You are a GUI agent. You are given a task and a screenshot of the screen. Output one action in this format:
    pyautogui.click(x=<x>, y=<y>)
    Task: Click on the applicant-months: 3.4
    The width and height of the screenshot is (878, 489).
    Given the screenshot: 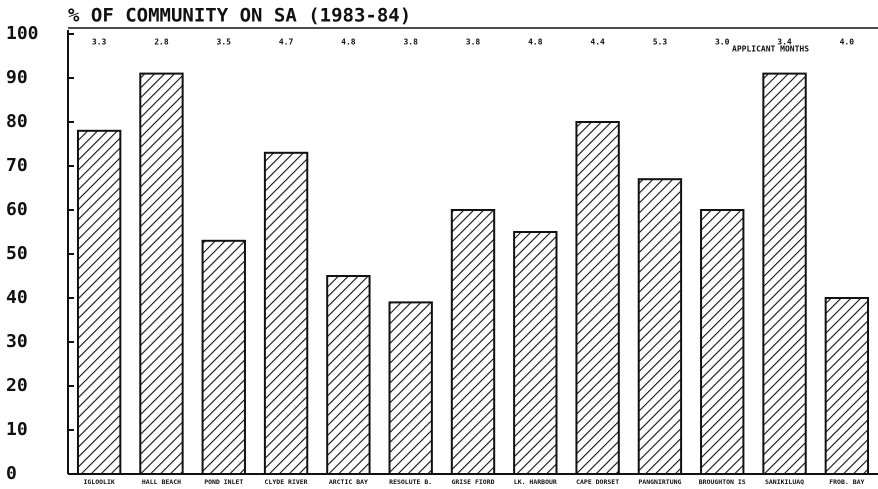 What is the action you would take?
    pyautogui.click(x=784, y=42)
    